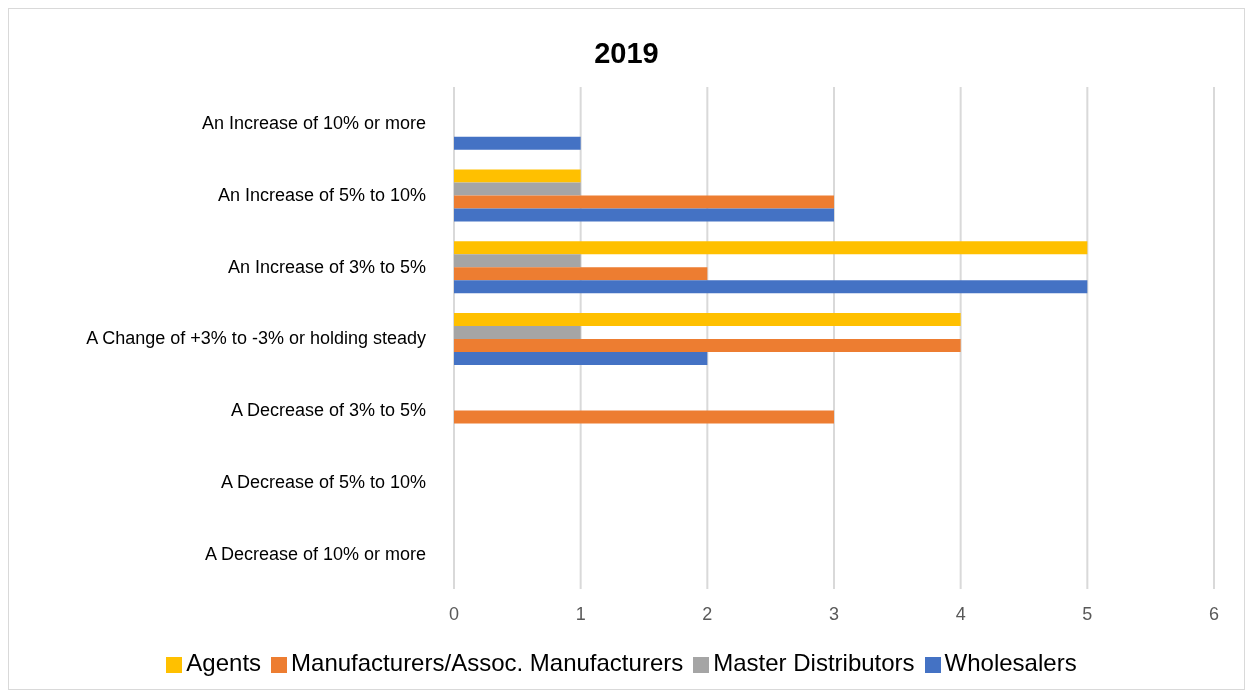  I want to click on legend-label: Wholesalers, so click(1010, 662).